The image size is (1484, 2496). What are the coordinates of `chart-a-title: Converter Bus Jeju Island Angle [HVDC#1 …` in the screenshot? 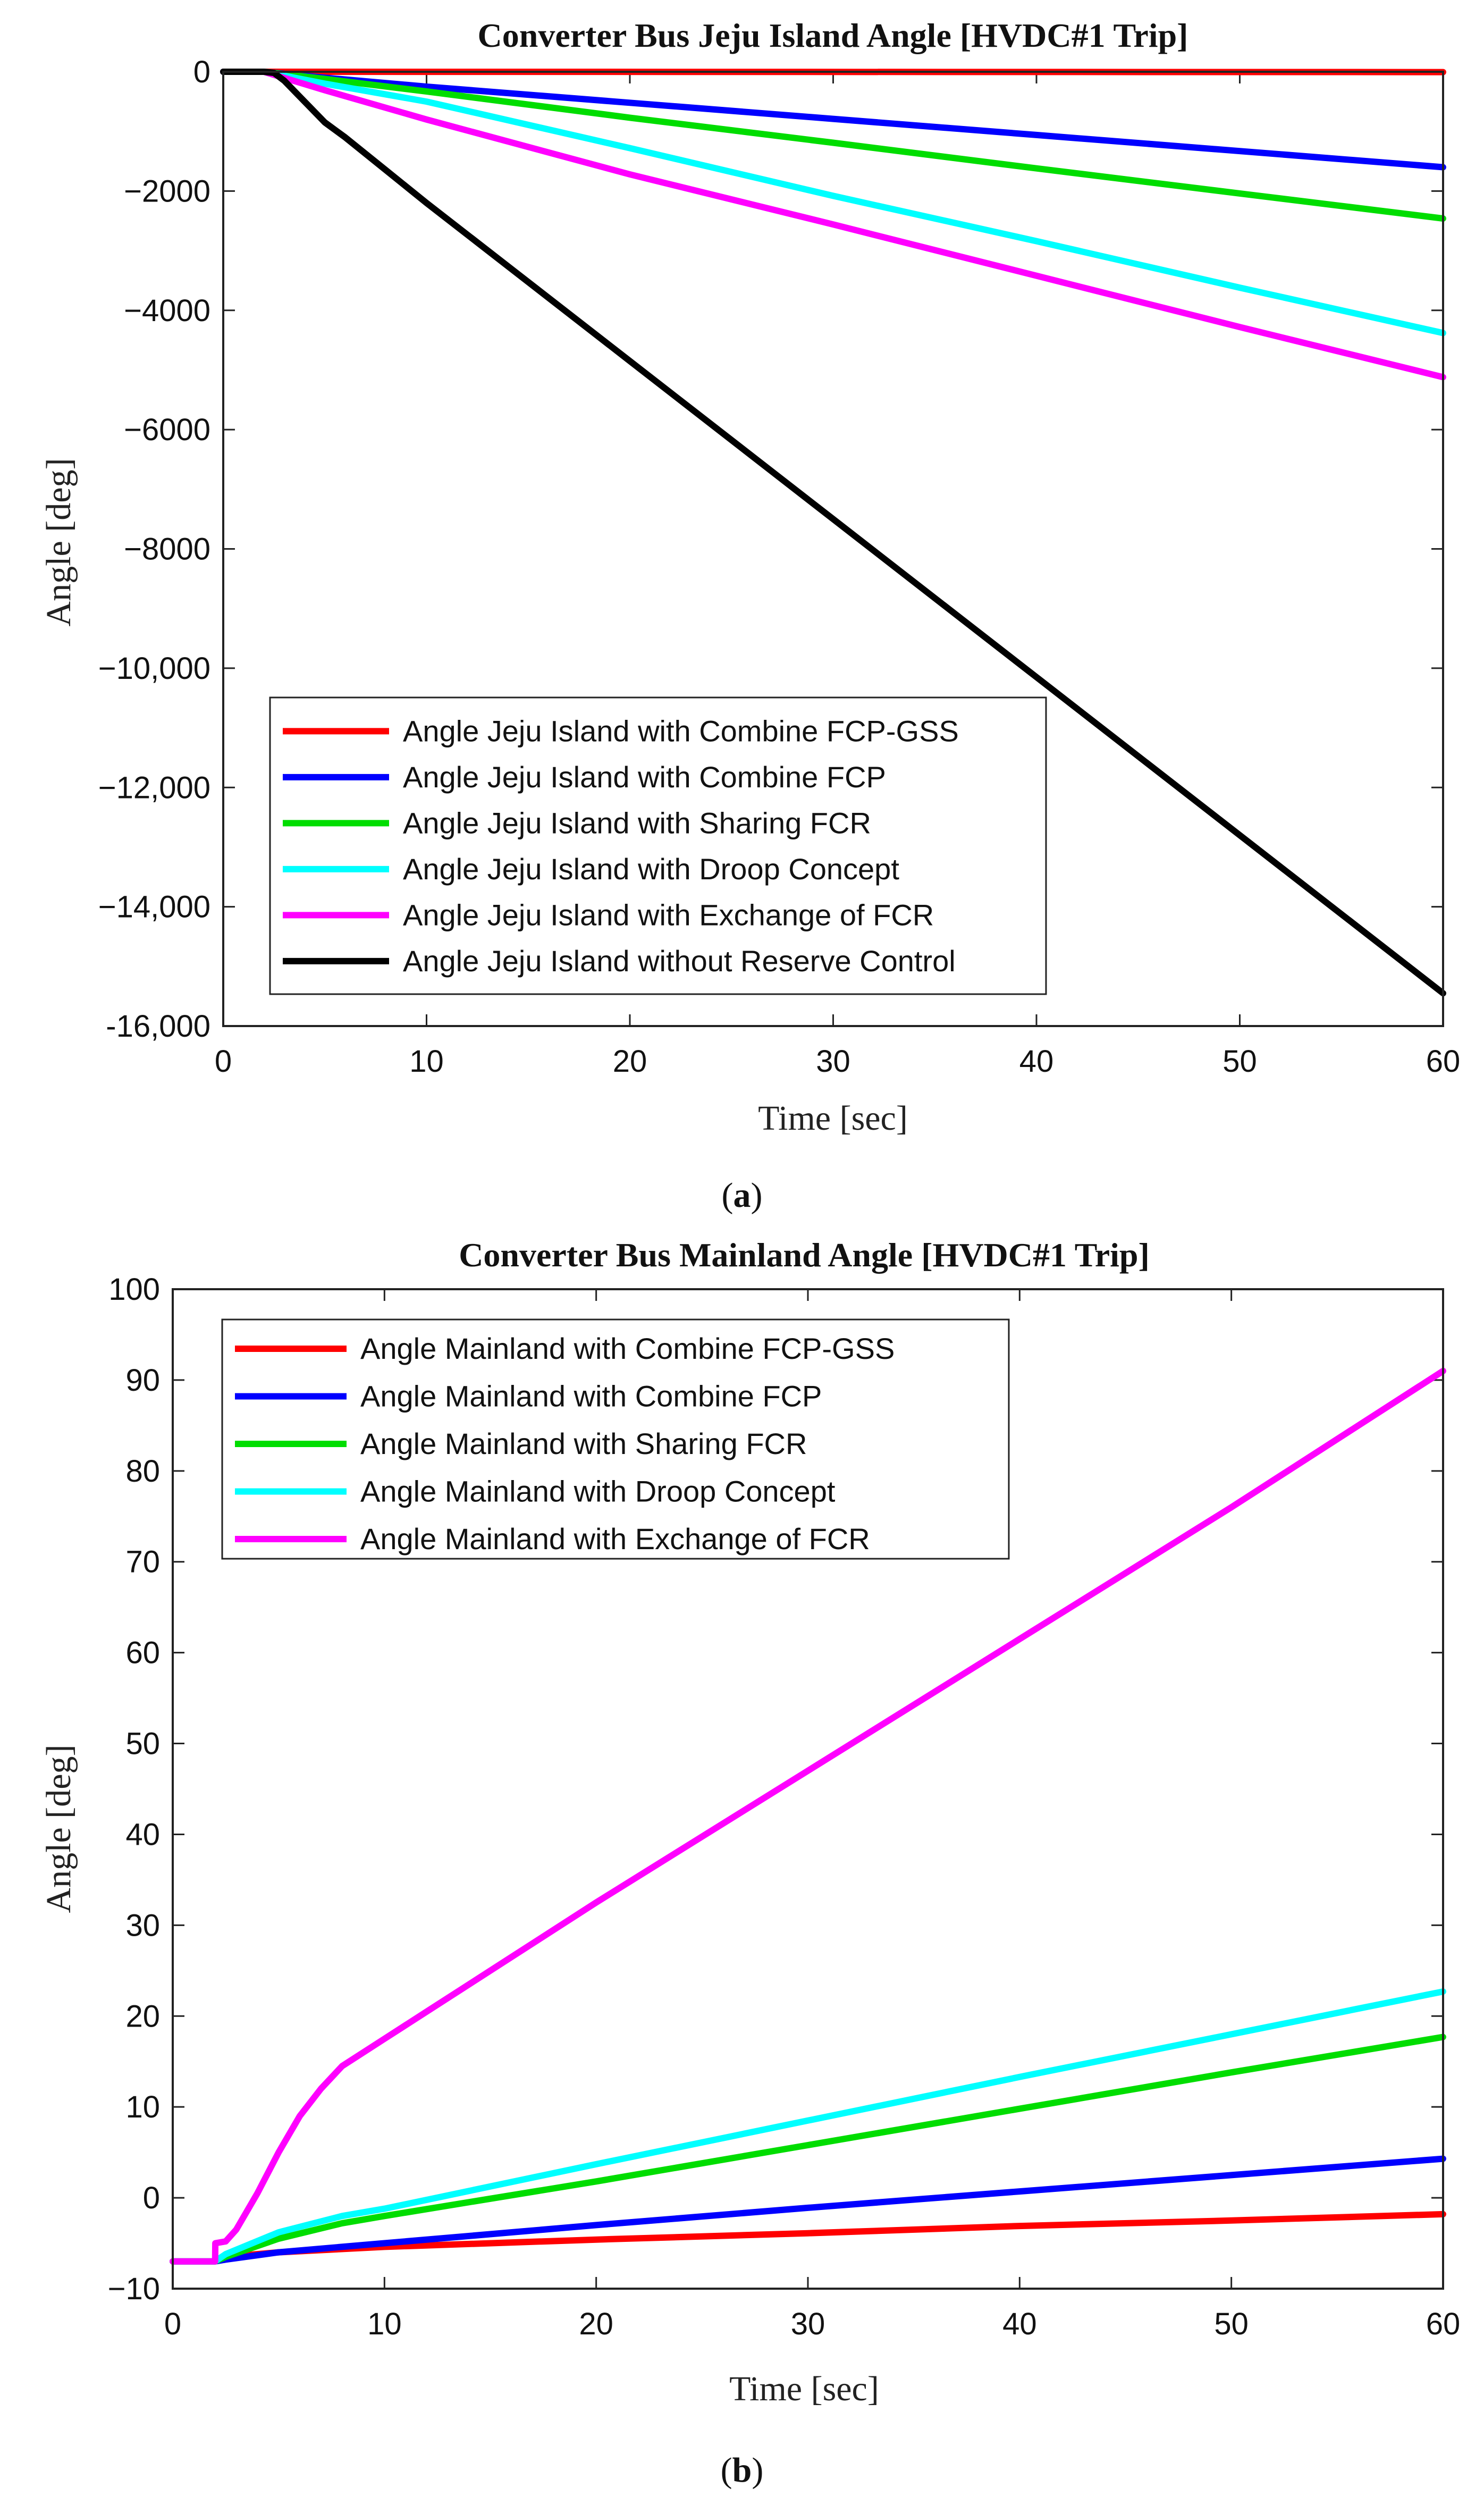 It's located at (833, 35).